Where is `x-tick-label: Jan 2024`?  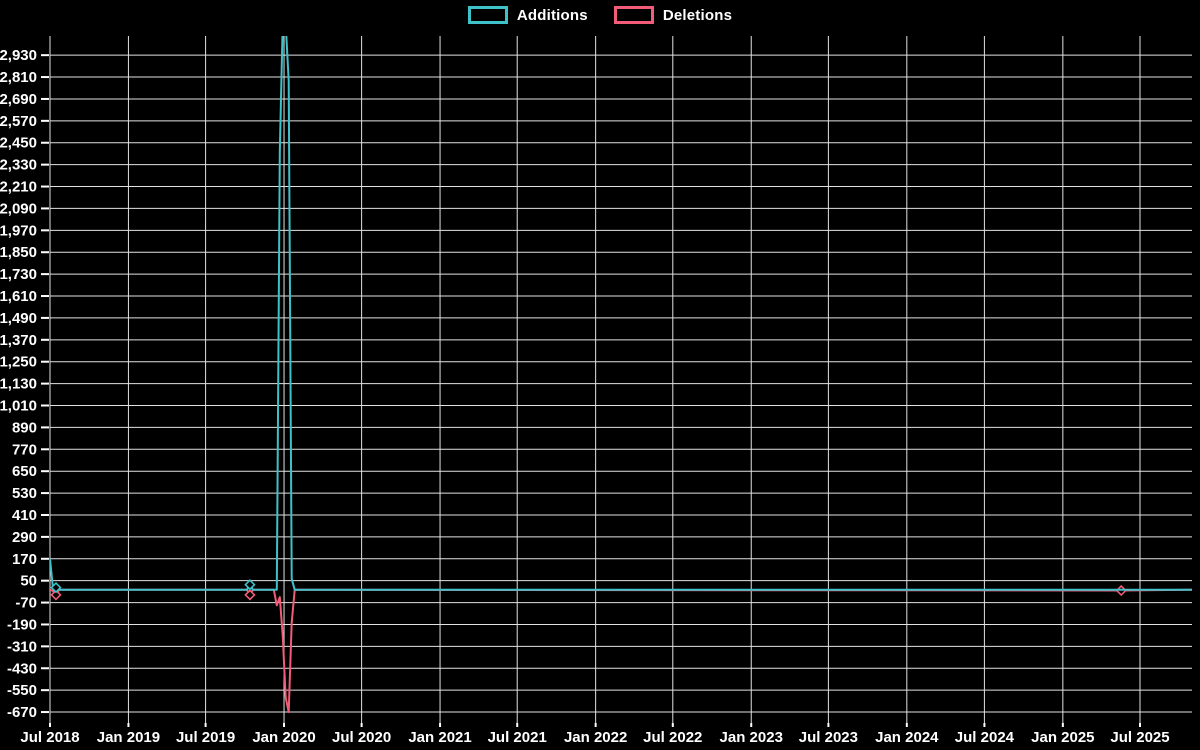 x-tick-label: Jan 2024 is located at coordinates (907, 737).